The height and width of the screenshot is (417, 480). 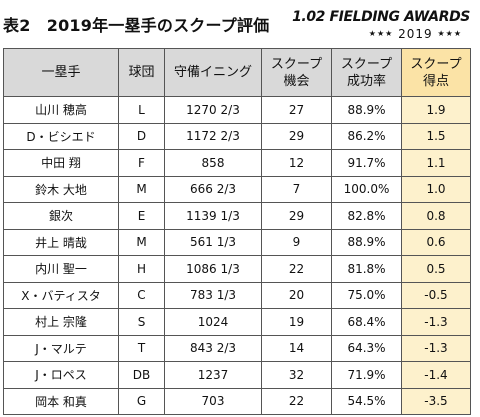 What do you see at coordinates (61, 348) in the screenshot?
I see `player-name-cell: J・マルテ` at bounding box center [61, 348].